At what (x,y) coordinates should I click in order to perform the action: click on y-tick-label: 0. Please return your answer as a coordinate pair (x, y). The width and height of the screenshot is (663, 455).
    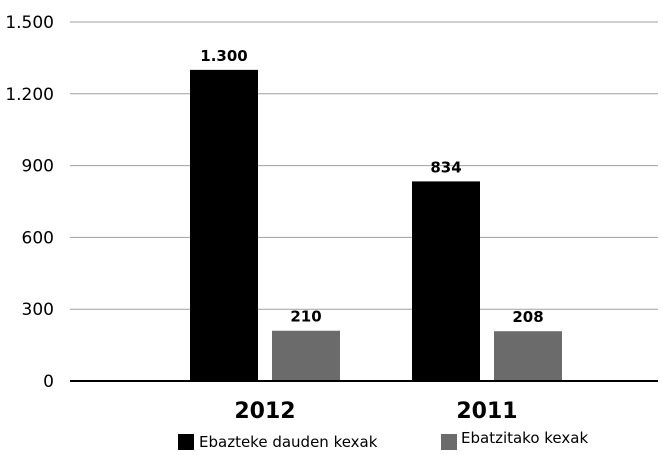
    Looking at the image, I should click on (48, 382).